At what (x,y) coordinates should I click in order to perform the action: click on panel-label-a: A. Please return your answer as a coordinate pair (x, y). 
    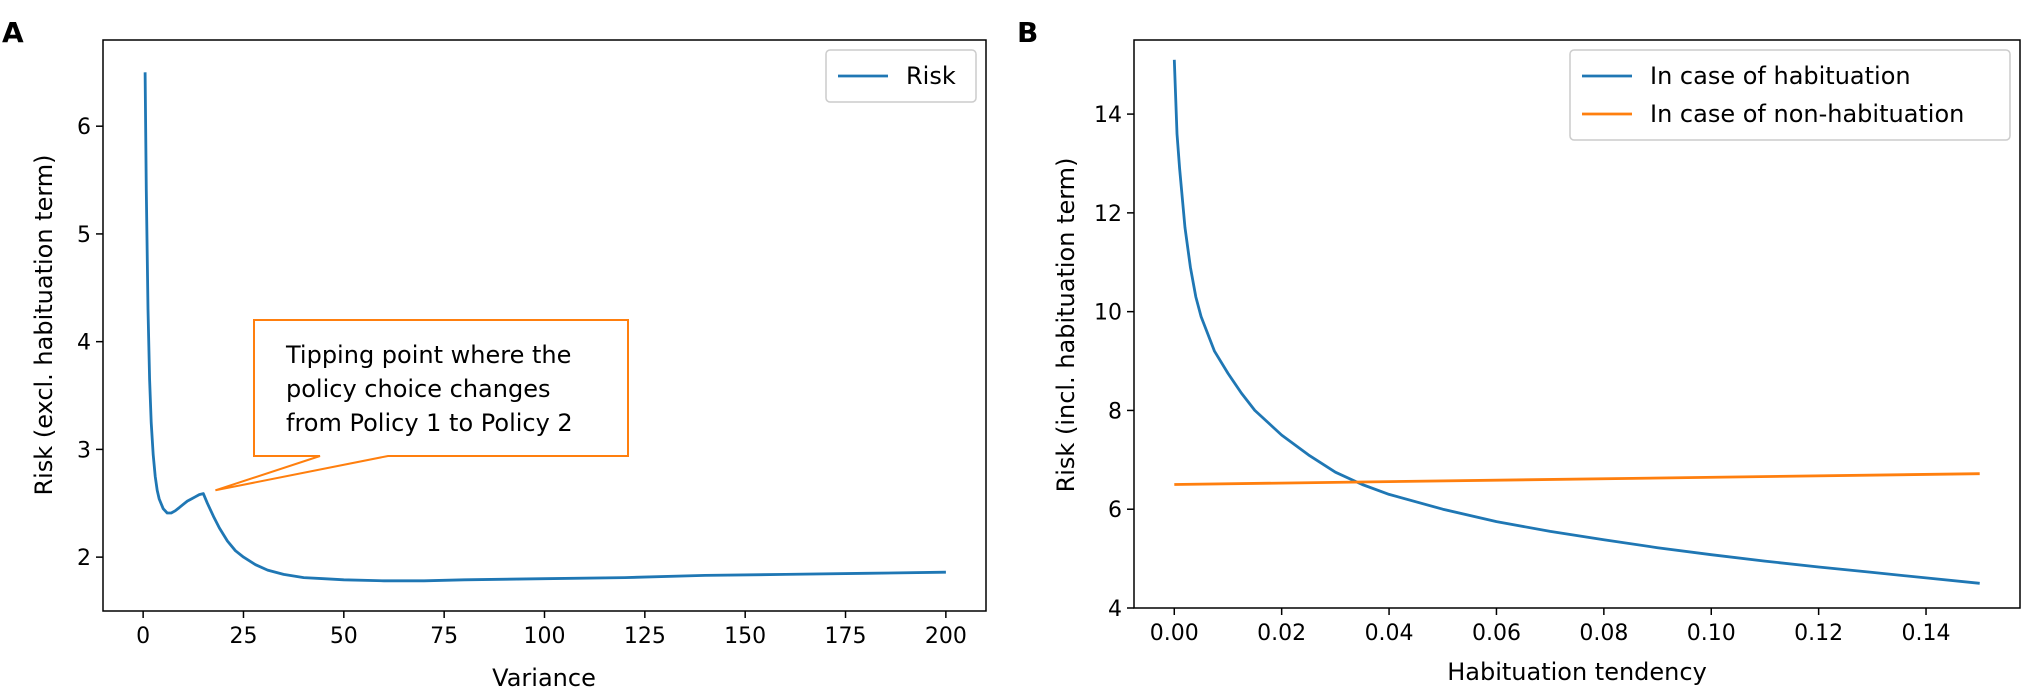
    Looking at the image, I should click on (13, 32).